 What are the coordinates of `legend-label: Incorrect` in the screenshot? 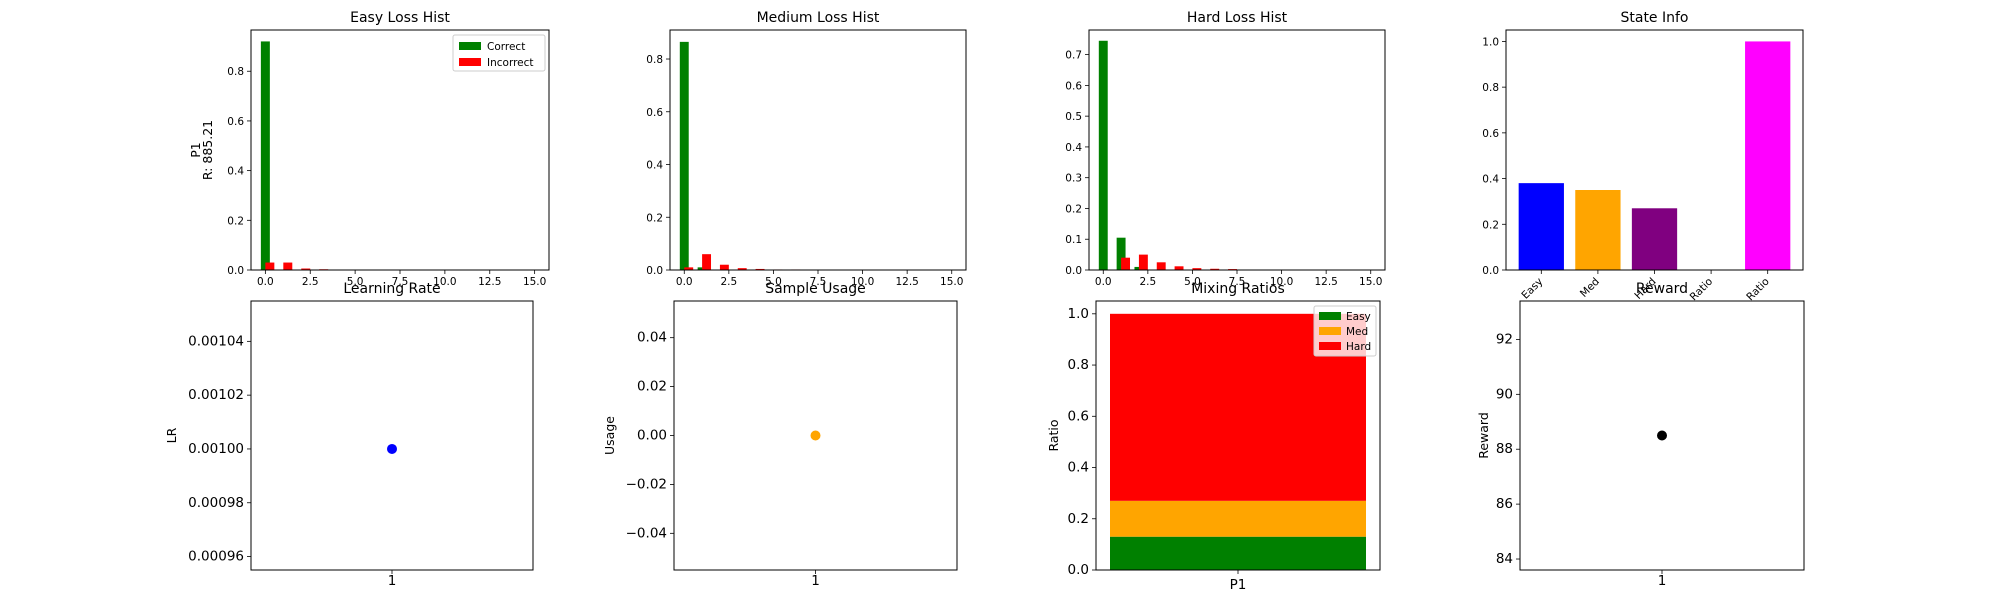 It's located at (510, 63).